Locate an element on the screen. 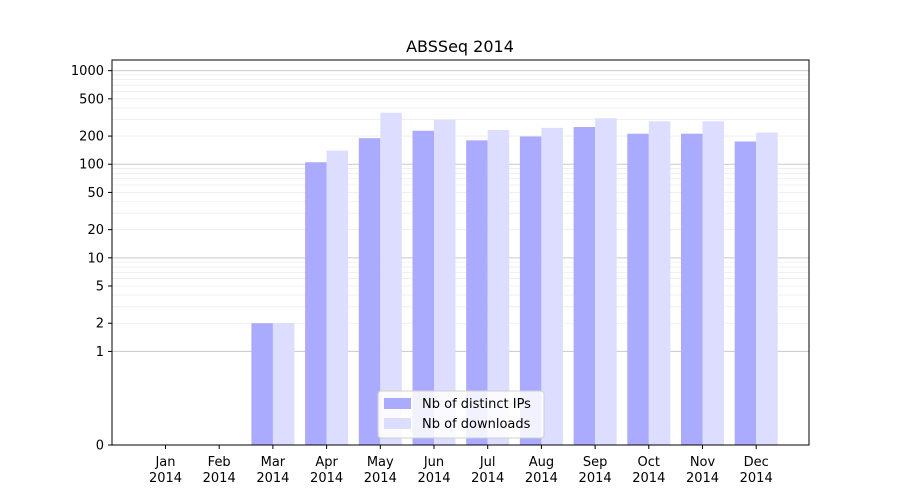  y-tick-label: 10 is located at coordinates (95, 258).